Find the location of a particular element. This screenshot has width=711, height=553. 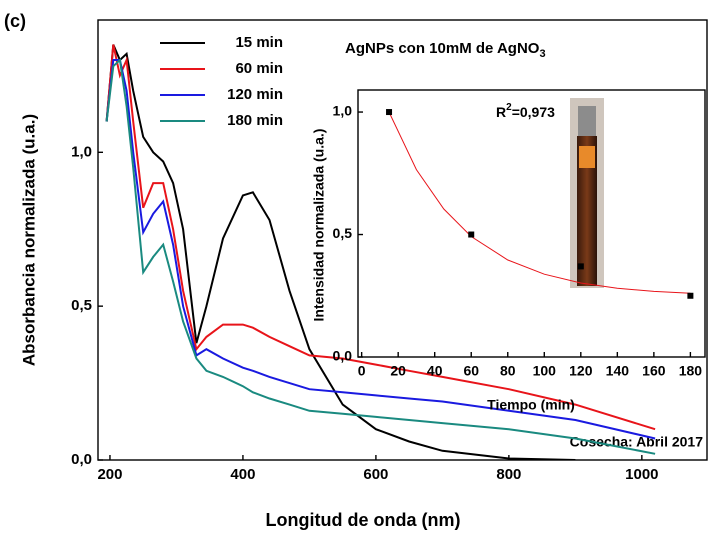

vial is located at coordinates (587, 211).